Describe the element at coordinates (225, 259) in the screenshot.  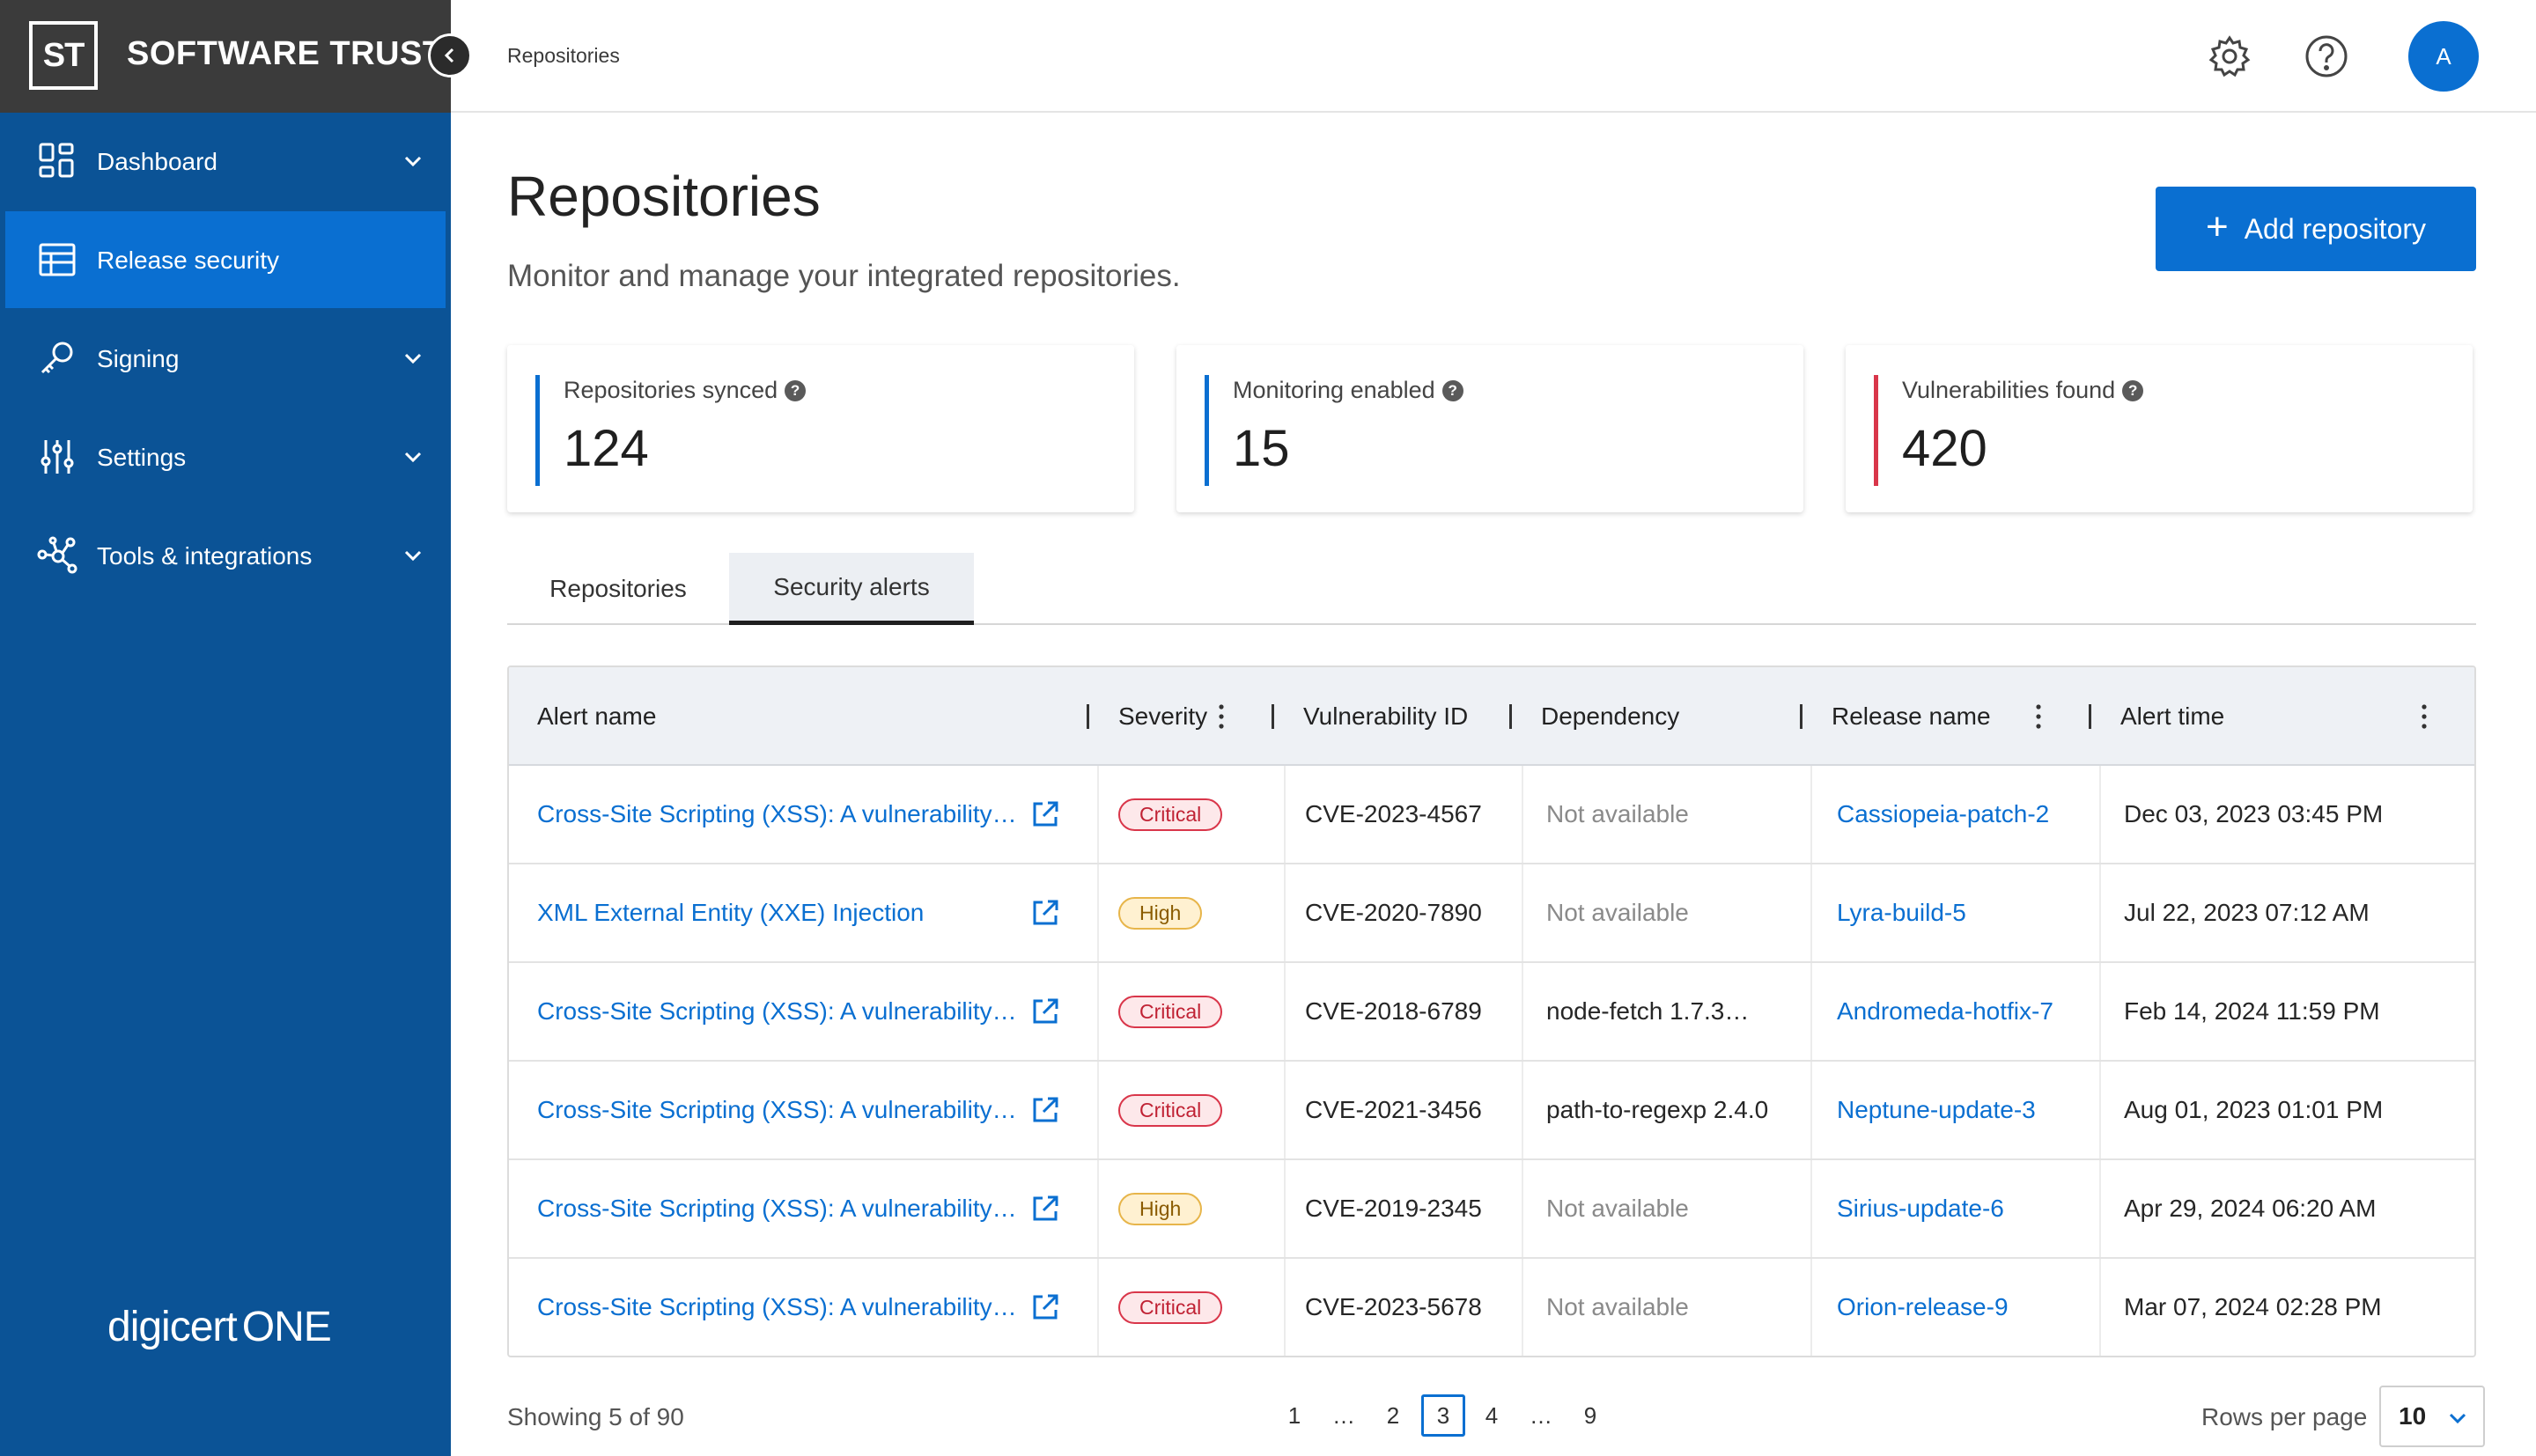
I see `sidebar-item-release-security: Release security` at that location.